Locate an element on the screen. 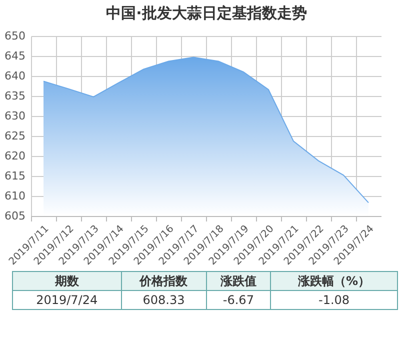  chart-title: 中国·批发大蒜日定基指数走势 is located at coordinates (206, 13).